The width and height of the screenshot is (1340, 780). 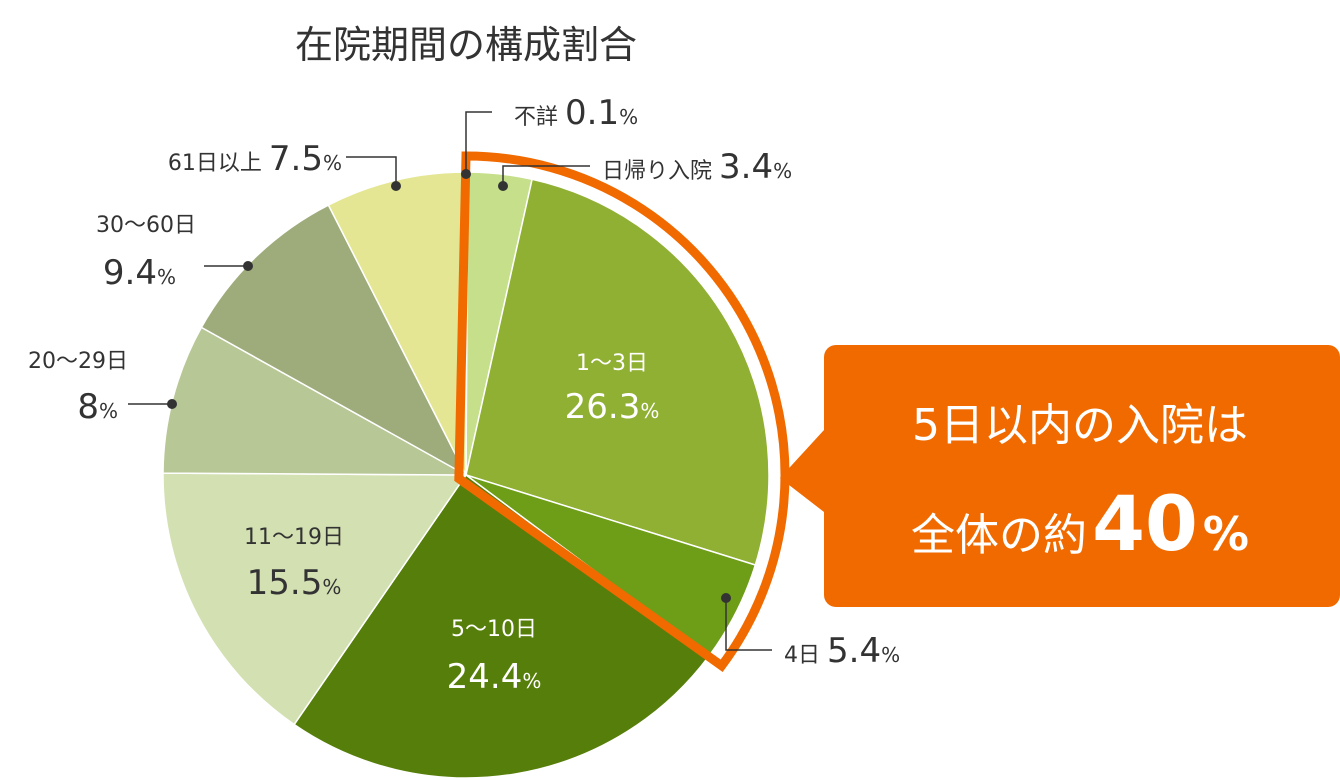 I want to click on slice-unit-7: %, so click(x=166, y=277).